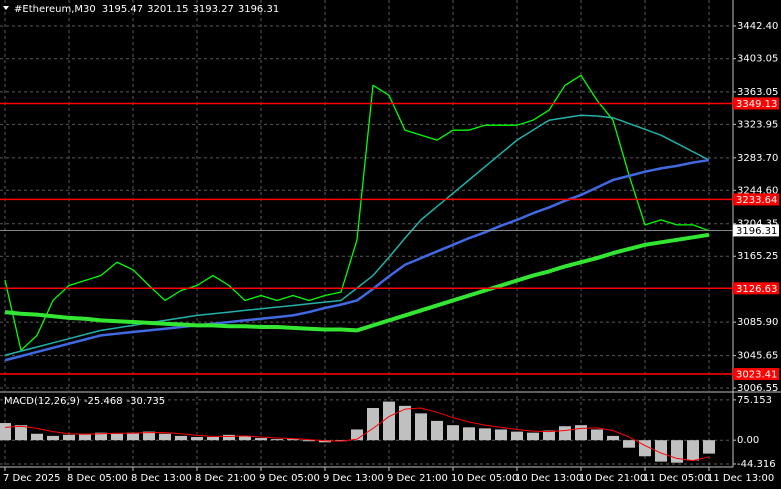 The image size is (781, 489). Describe the element at coordinates (757, 124) in the screenshot. I see `y-tick-label: 3323.95` at that location.